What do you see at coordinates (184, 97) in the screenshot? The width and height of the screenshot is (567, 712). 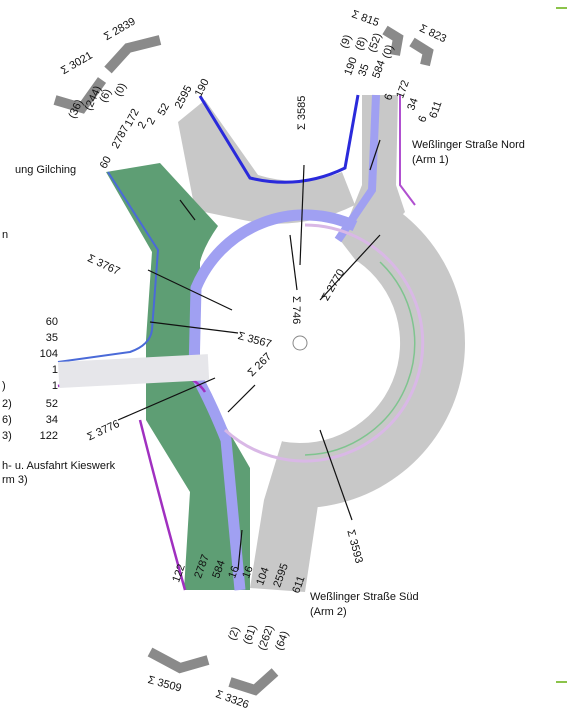 I see `count-label: 2595` at bounding box center [184, 97].